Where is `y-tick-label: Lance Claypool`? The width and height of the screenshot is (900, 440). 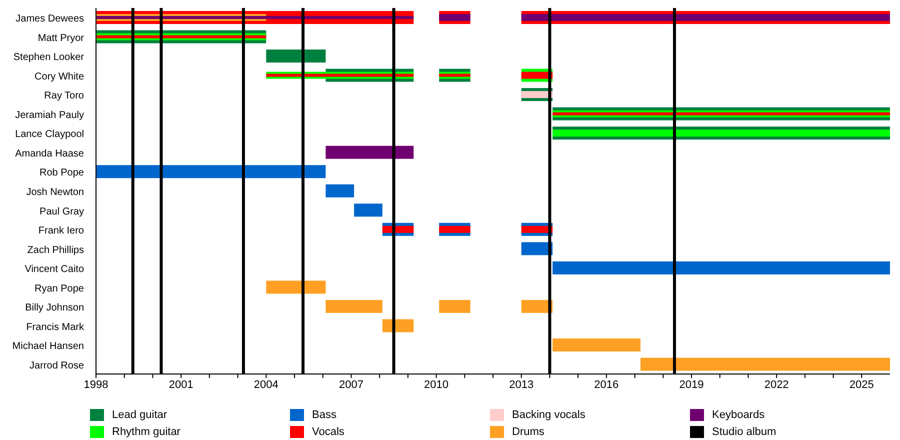
y-tick-label: Lance Claypool is located at coordinates (49, 134).